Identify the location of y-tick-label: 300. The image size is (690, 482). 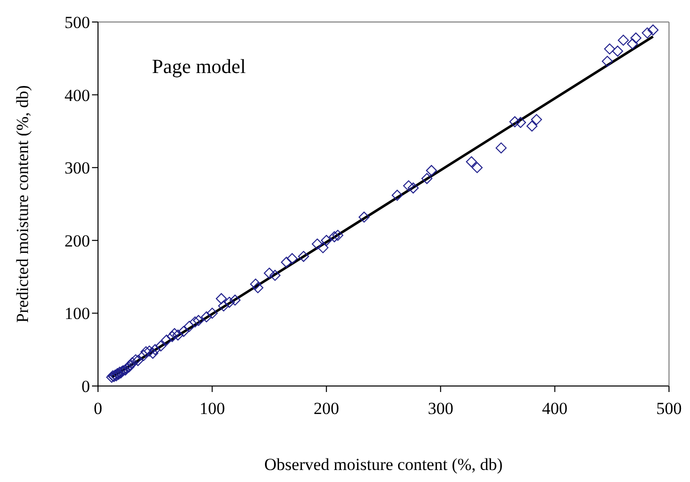
(77, 168).